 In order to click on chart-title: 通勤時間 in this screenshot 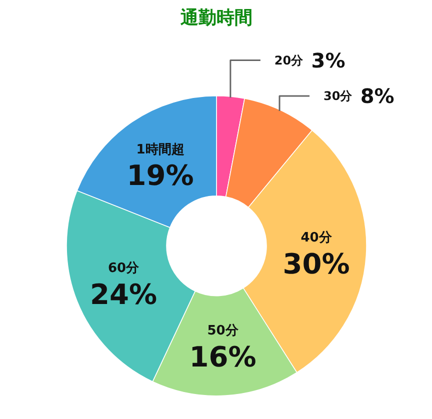, I will do `click(216, 18)`.